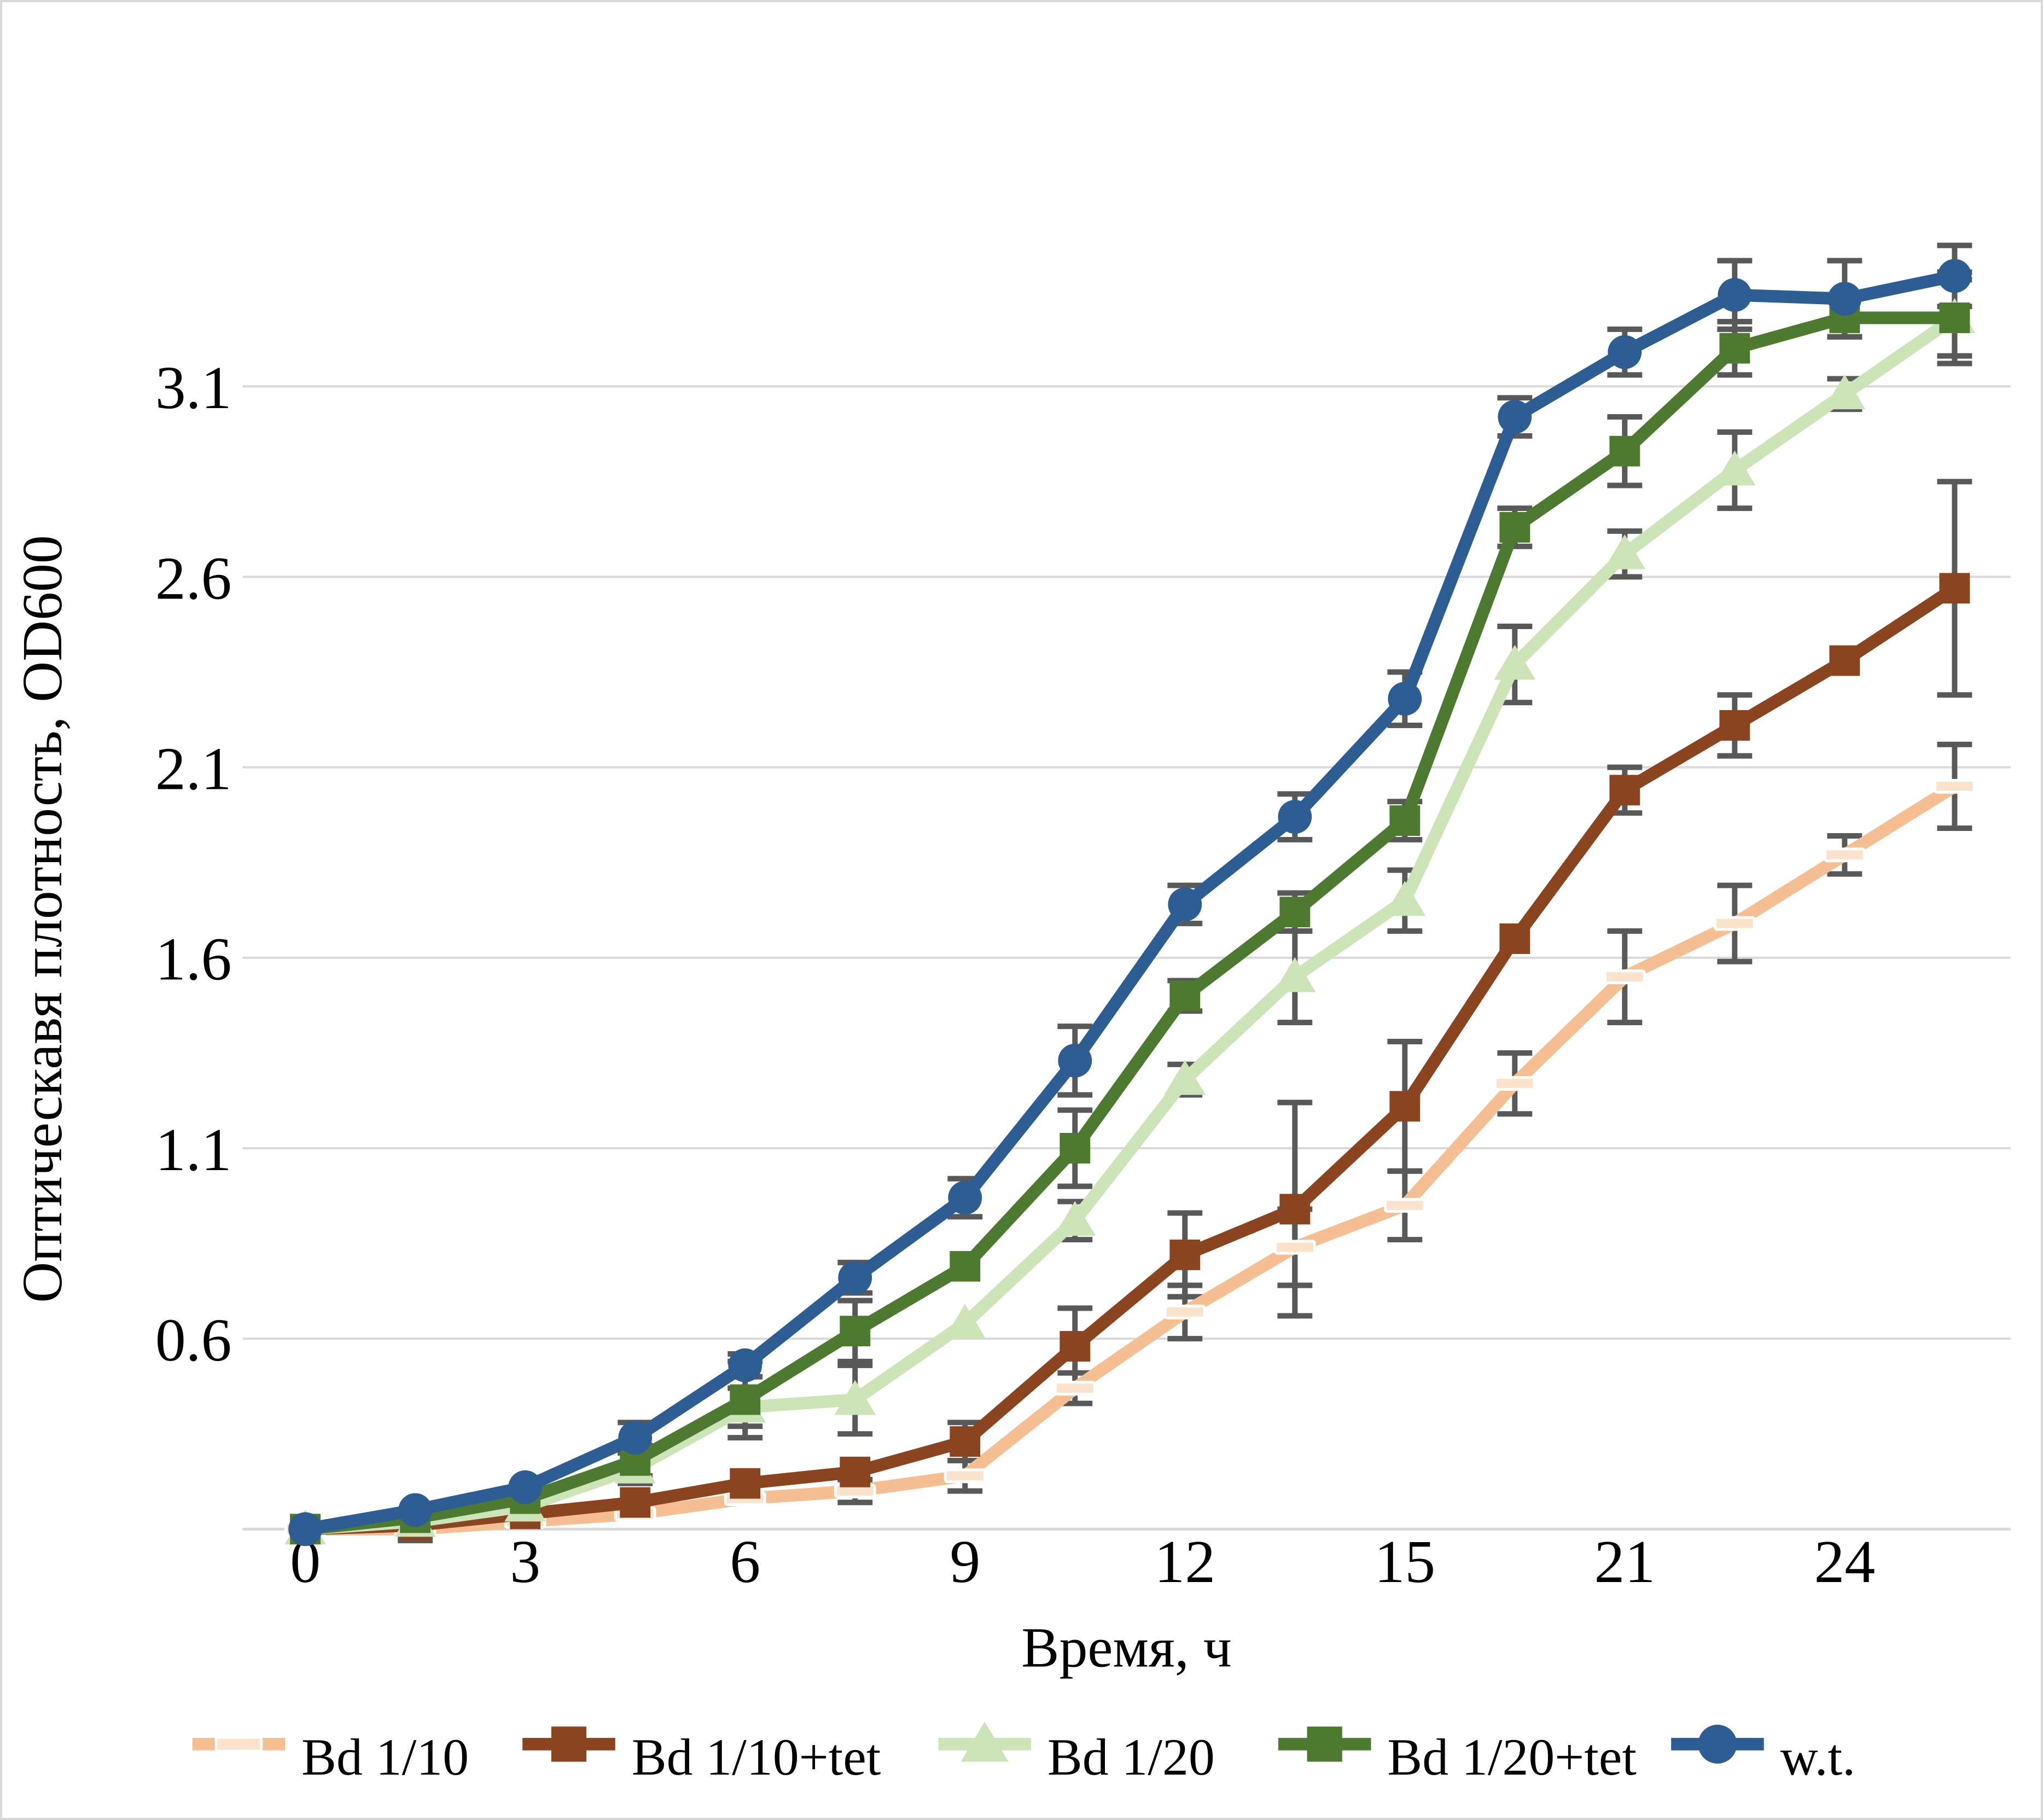 Image resolution: width=2043 pixels, height=1820 pixels. What do you see at coordinates (1184, 1562) in the screenshot?
I see `x-tick-label: 12` at bounding box center [1184, 1562].